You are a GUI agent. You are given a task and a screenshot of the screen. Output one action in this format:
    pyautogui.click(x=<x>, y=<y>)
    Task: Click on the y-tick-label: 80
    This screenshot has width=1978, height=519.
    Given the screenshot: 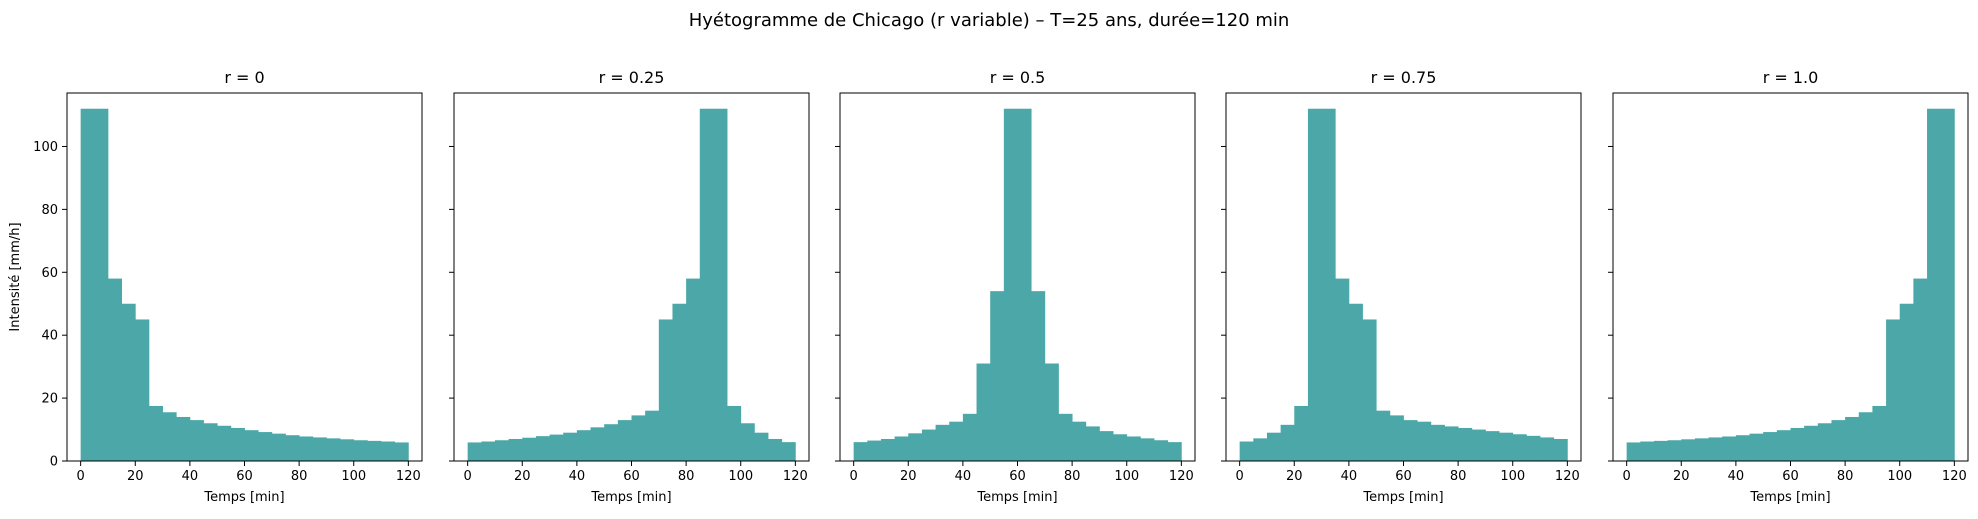 What is the action you would take?
    pyautogui.click(x=49, y=210)
    